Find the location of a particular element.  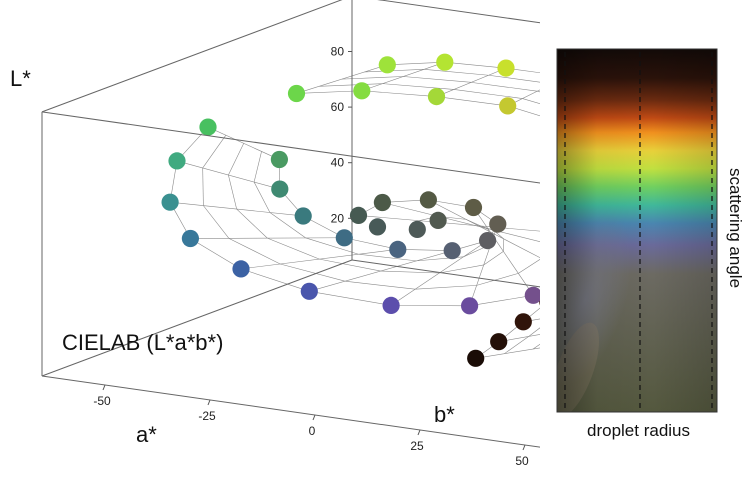

x-tick-label: 0 is located at coordinates (312, 431).